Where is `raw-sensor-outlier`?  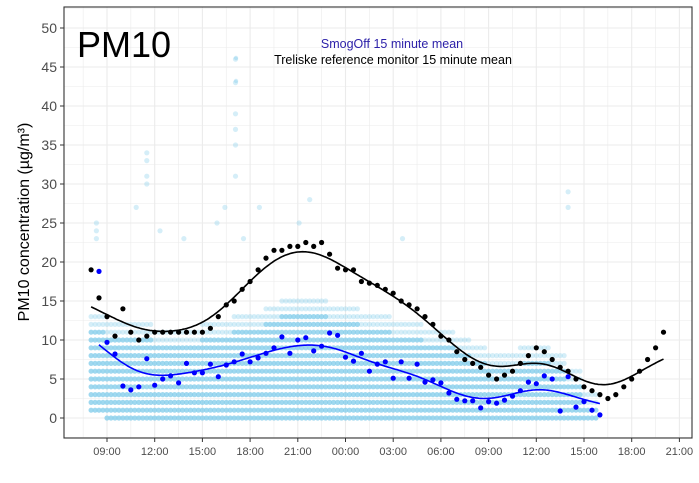
raw-sensor-outlier is located at coordinates (96, 223).